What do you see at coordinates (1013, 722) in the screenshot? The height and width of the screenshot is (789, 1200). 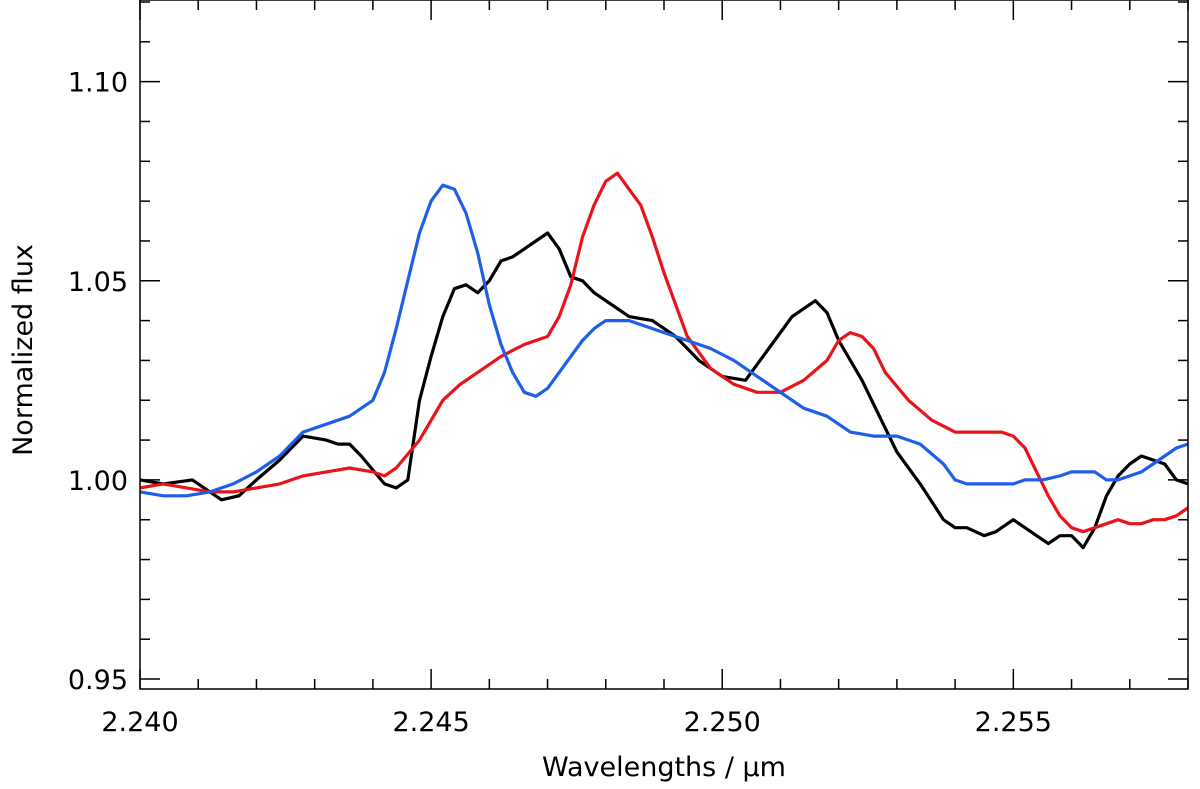 I see `x-tick-label: 2.255` at bounding box center [1013, 722].